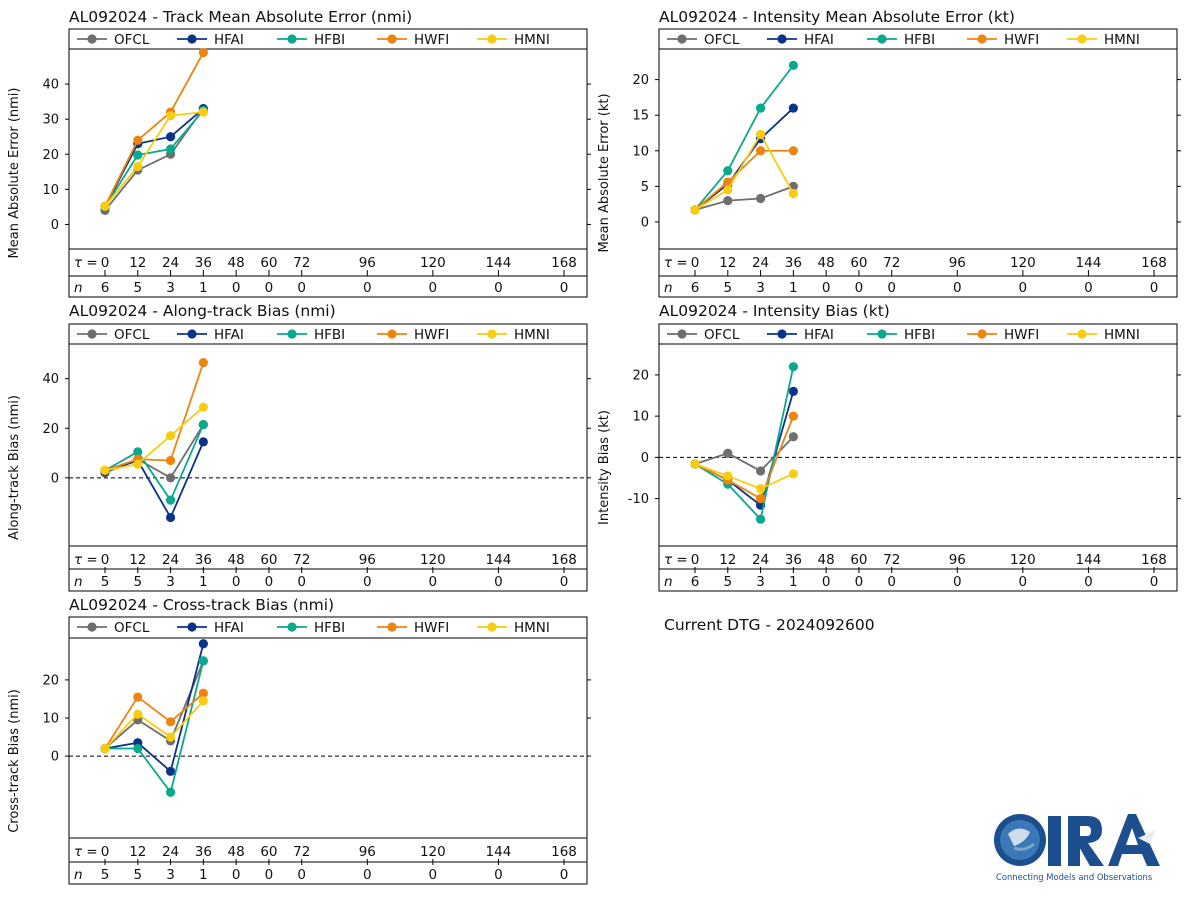 The image size is (1191, 900). I want to click on tau-label: τ =, so click(676, 263).